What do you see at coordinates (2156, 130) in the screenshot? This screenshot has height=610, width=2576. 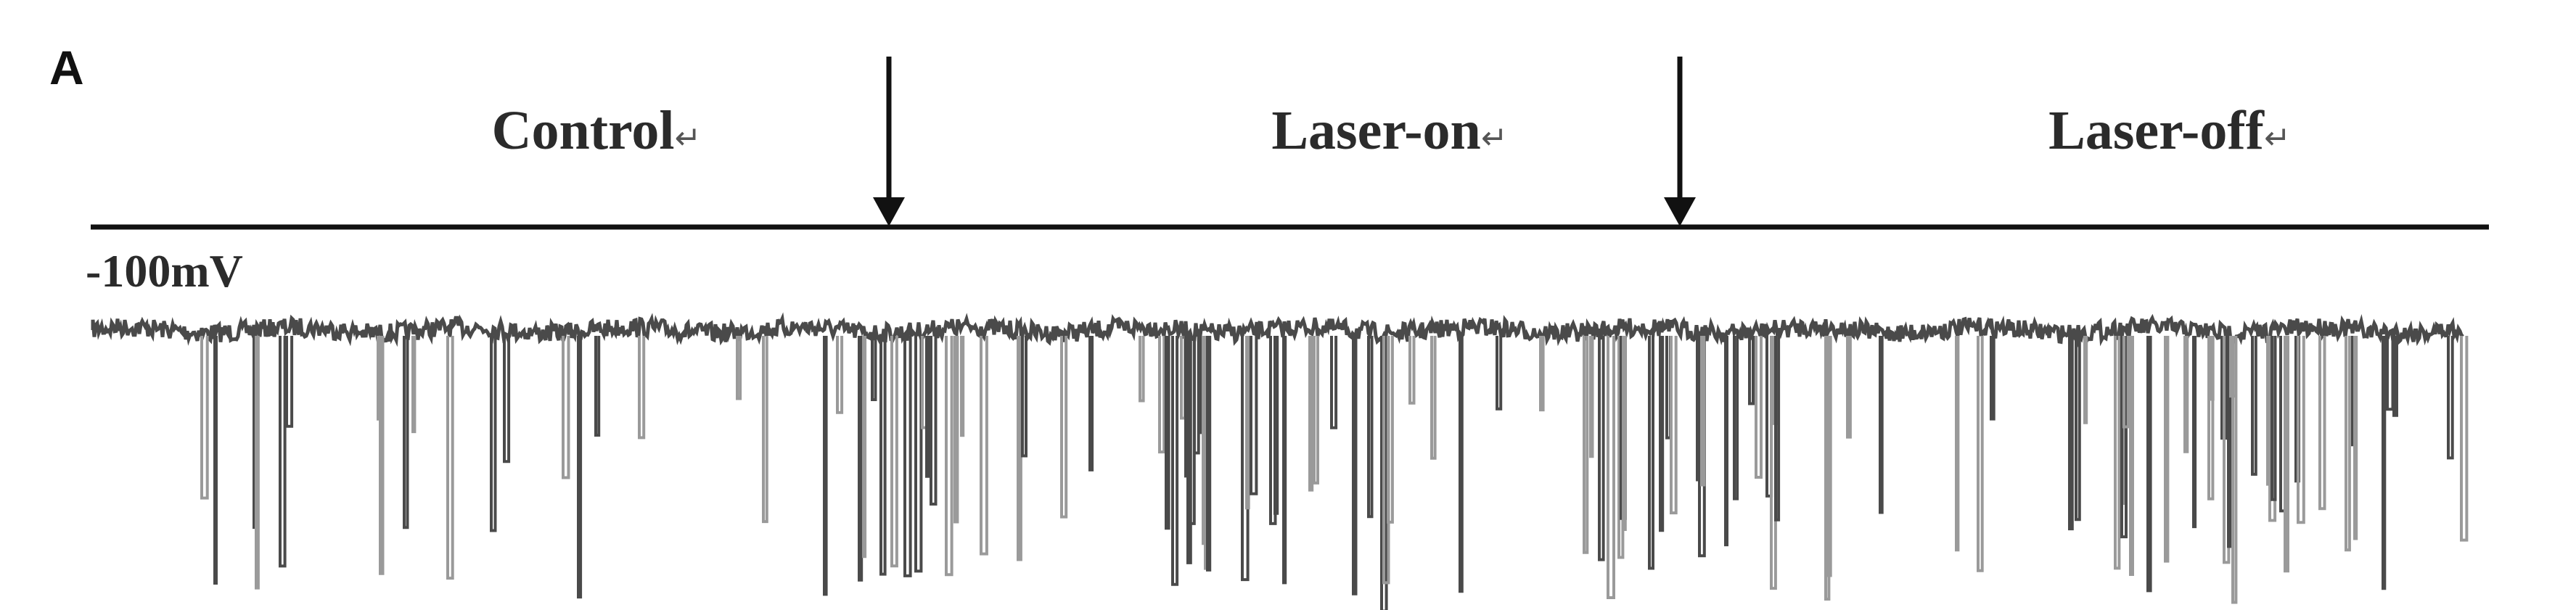 I see `phase-label-text: Laser-off` at bounding box center [2156, 130].